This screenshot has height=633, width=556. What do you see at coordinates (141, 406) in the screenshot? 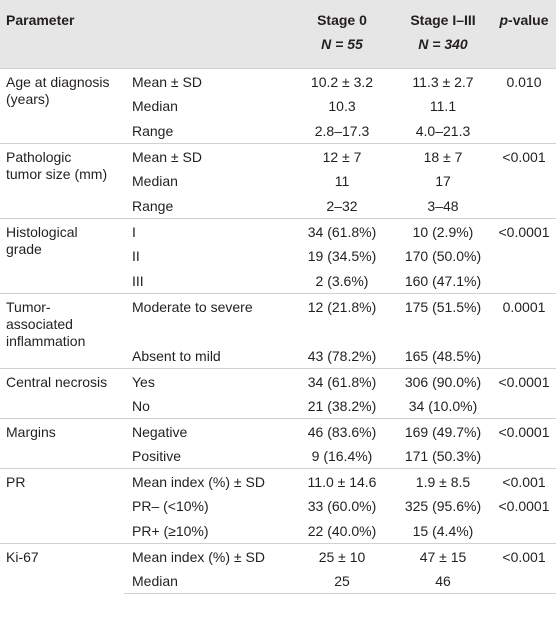
I see `subparameter-cell: No` at bounding box center [141, 406].